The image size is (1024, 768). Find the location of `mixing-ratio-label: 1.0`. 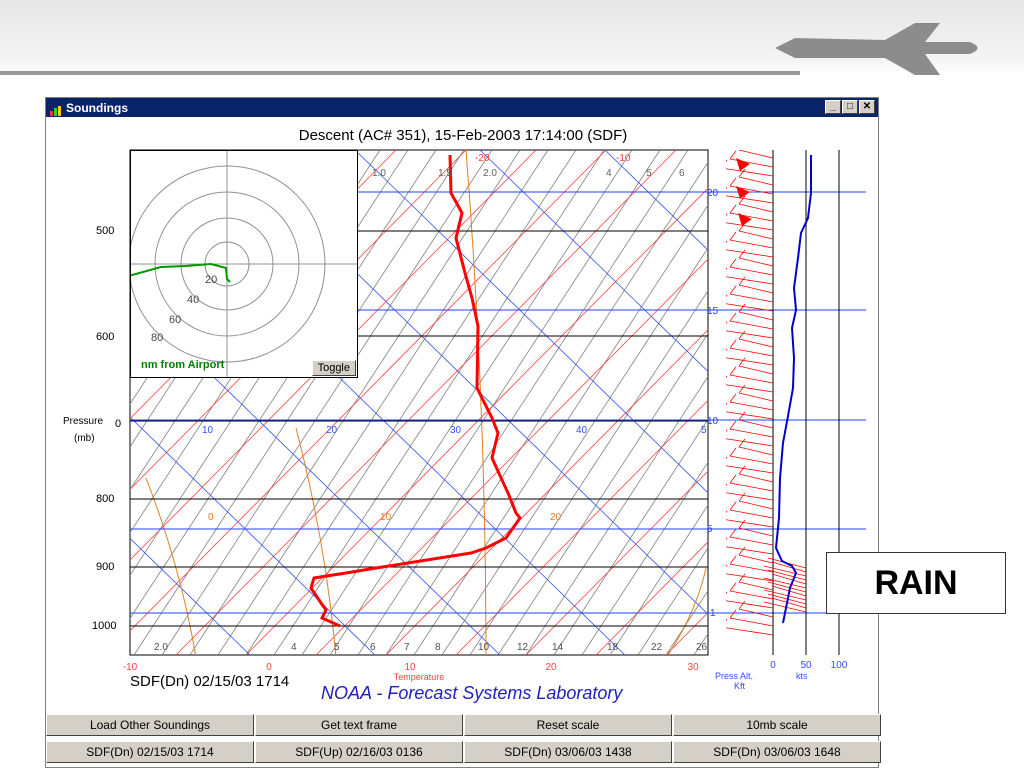

mixing-ratio-label: 1.0 is located at coordinates (379, 173).